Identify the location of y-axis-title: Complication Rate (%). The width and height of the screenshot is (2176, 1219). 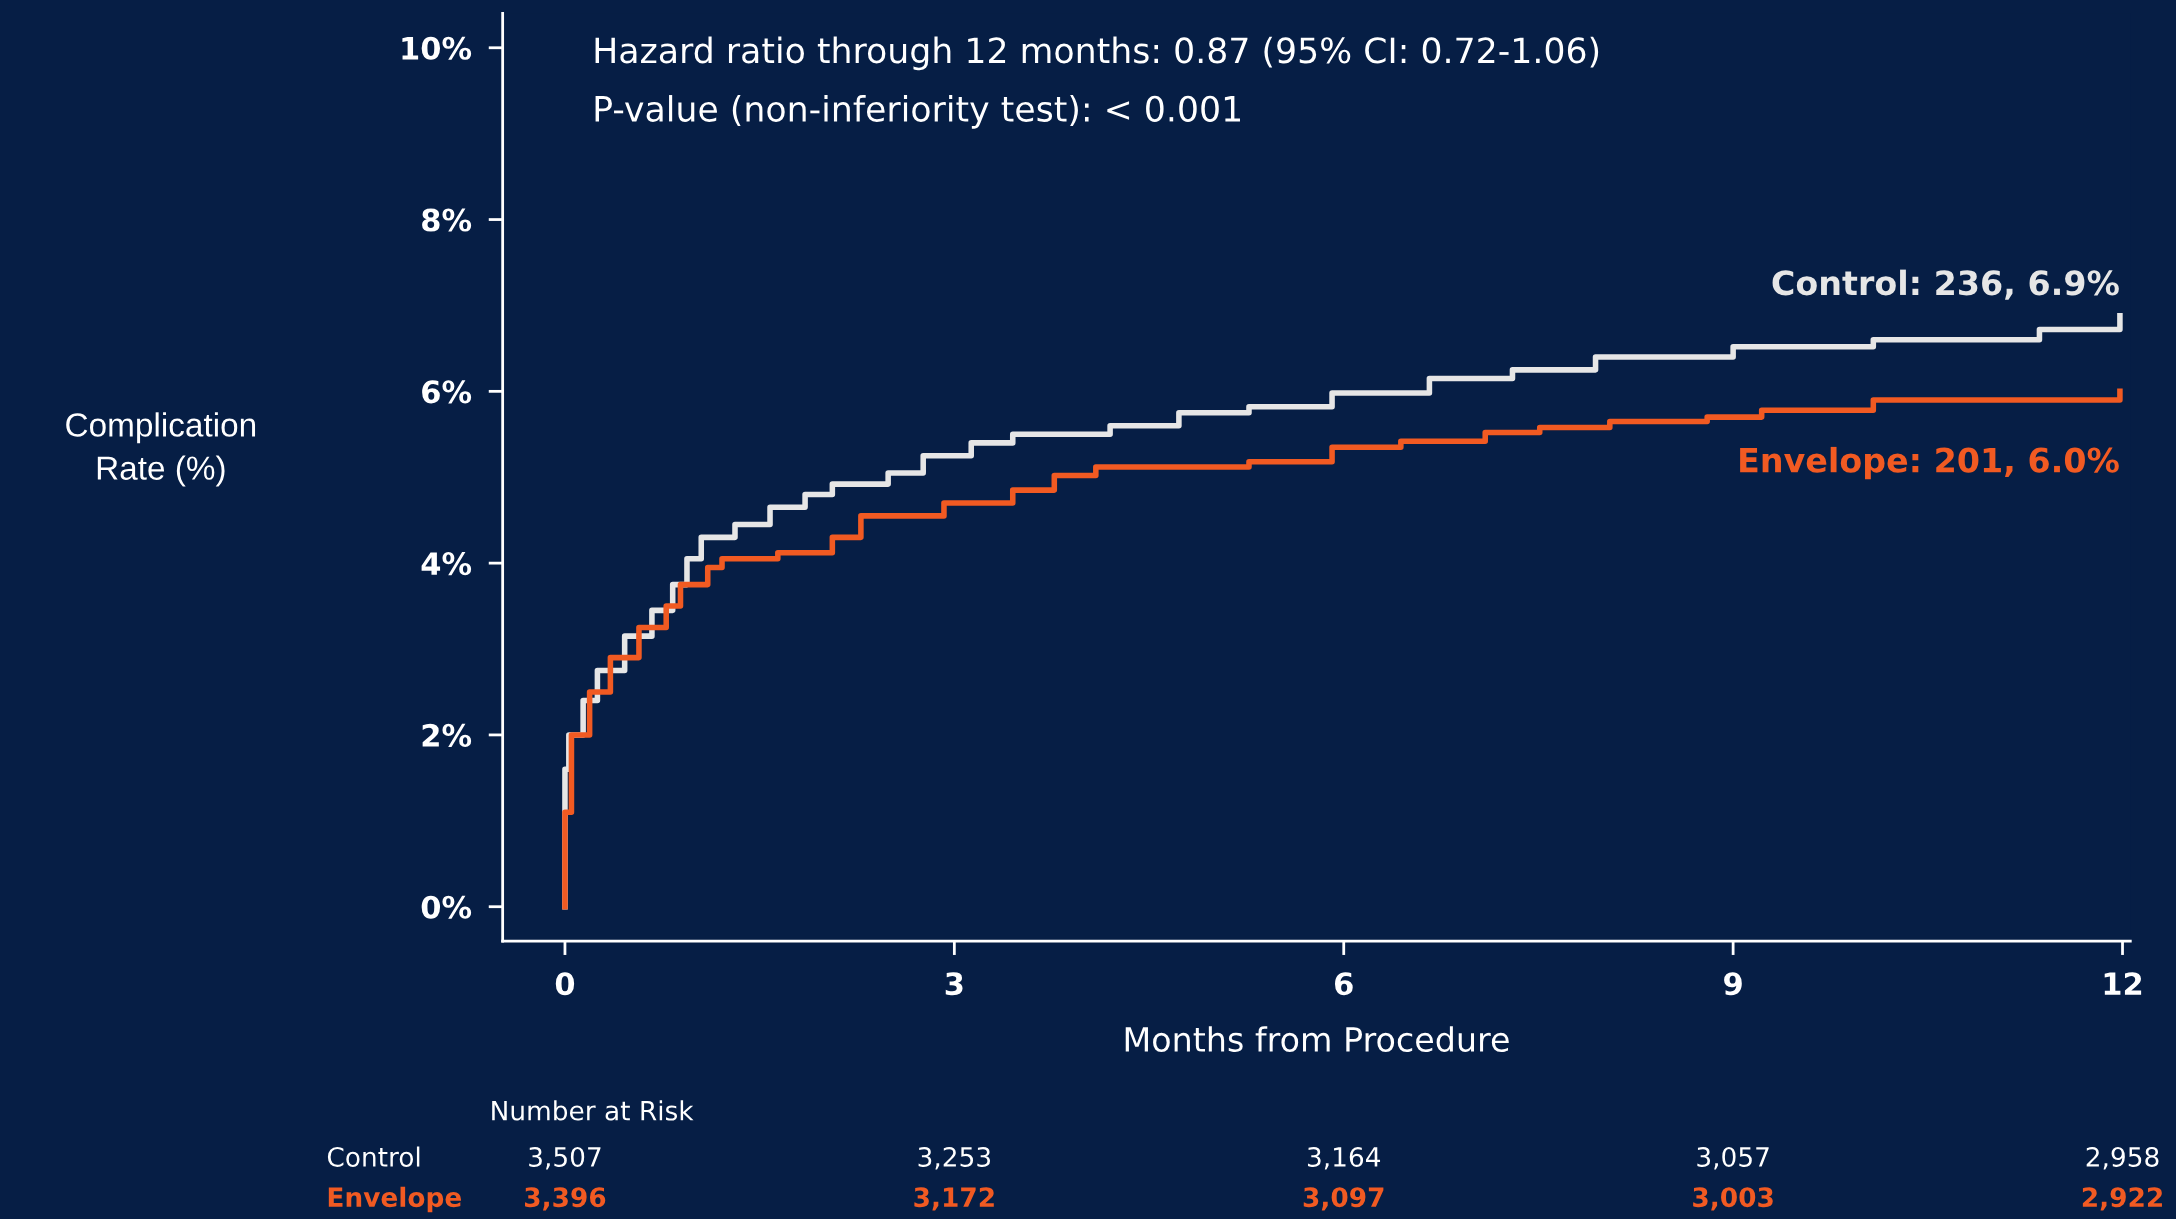
(161, 449).